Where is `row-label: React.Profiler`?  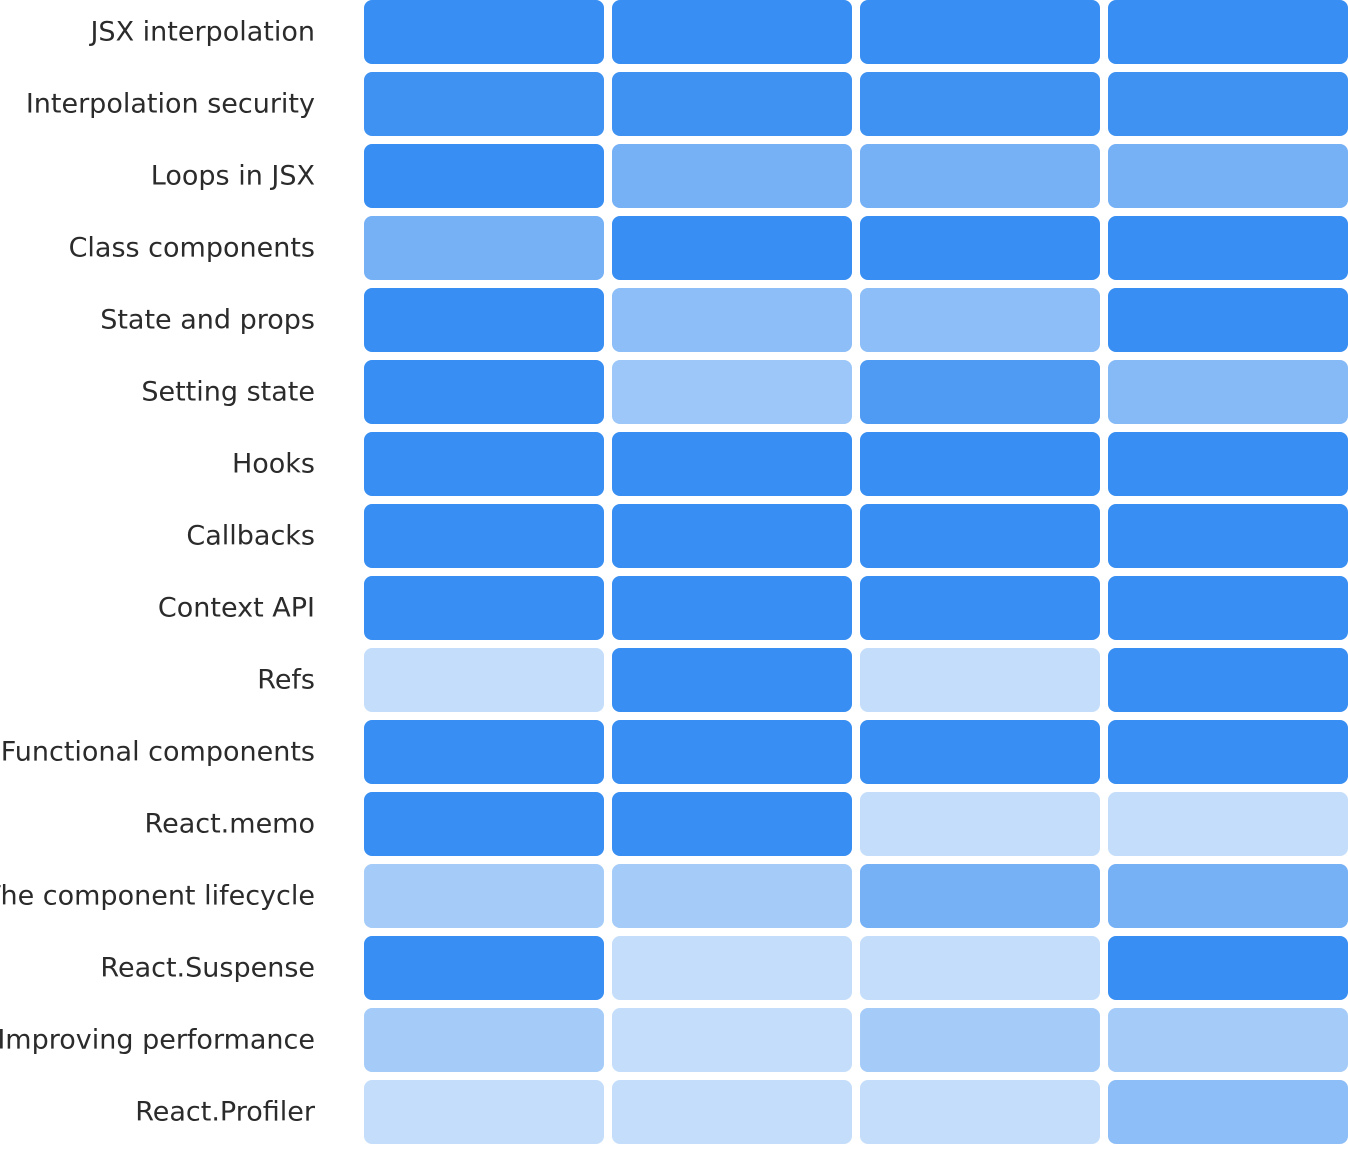
row-label: React.Profiler is located at coordinates (225, 1112).